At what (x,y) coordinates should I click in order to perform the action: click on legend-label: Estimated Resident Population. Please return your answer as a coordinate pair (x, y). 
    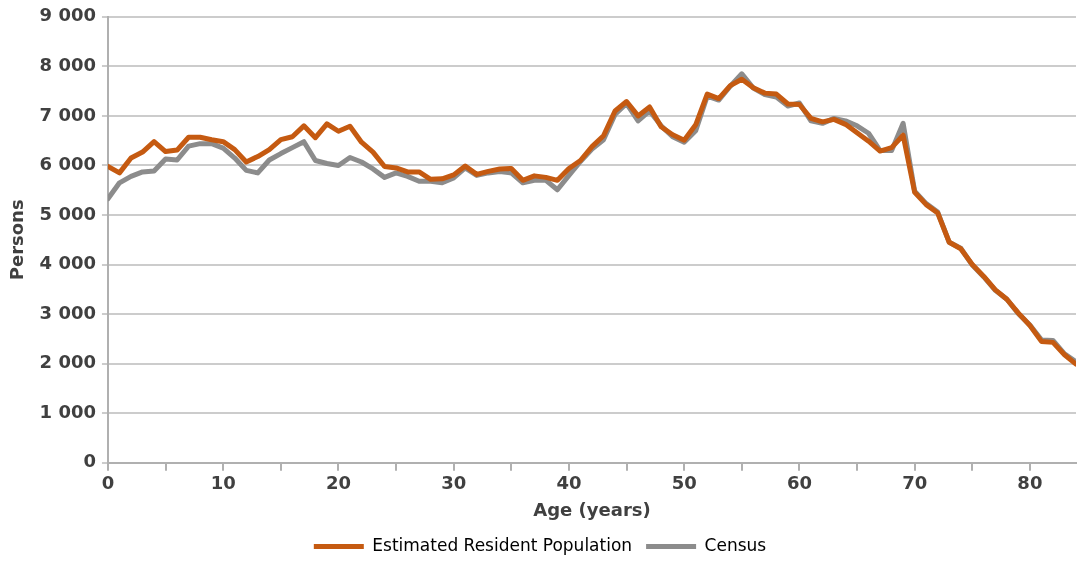
    Looking at the image, I should click on (502, 544).